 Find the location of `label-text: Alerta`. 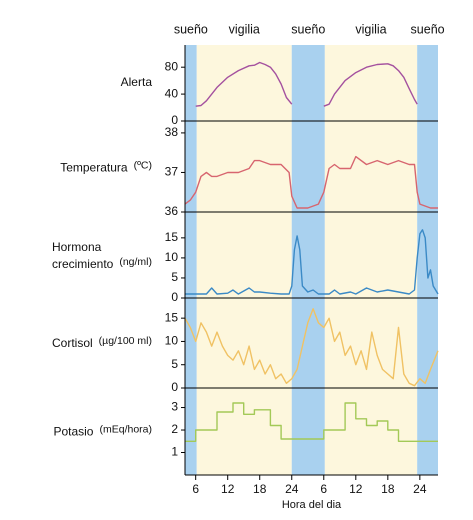

label-text: Alerta is located at coordinates (137, 82).